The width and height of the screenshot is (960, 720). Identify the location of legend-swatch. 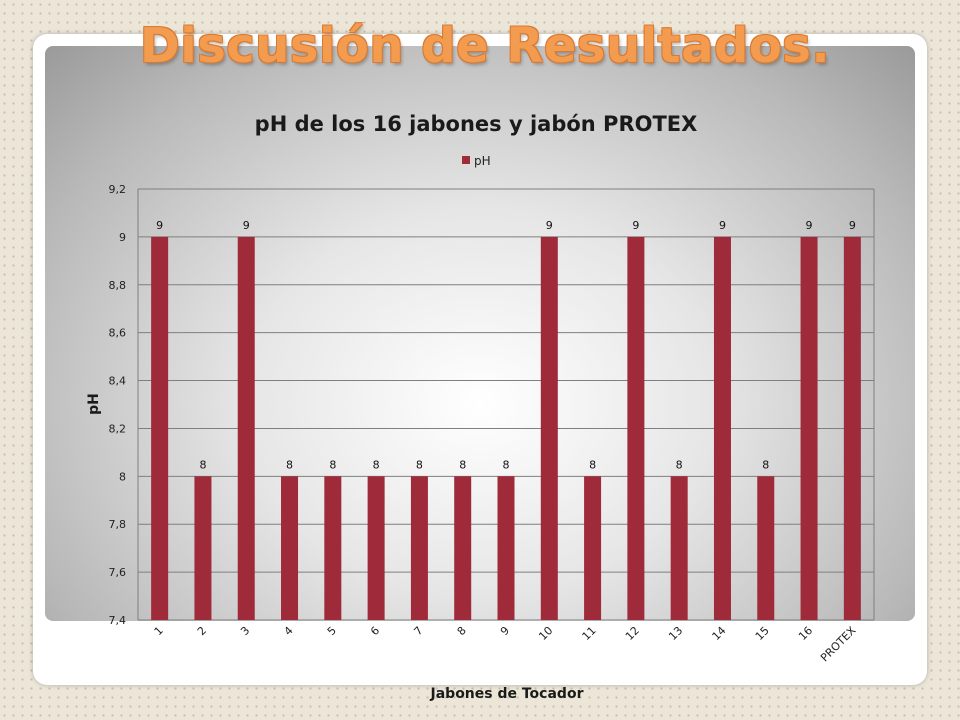
(466, 160).